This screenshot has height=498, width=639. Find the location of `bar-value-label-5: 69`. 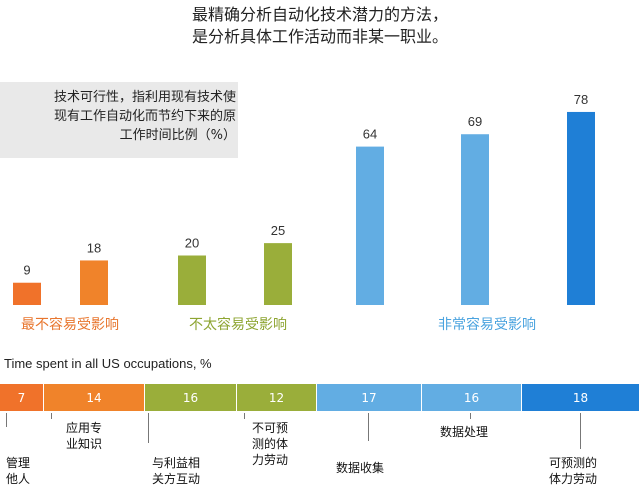

bar-value-label-5: 69 is located at coordinates (475, 121).